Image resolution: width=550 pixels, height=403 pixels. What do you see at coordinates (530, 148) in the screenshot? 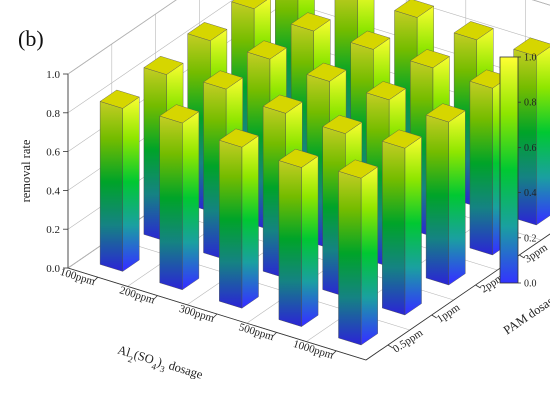
I see `colorbar-tick-label: 0.6` at bounding box center [530, 148].